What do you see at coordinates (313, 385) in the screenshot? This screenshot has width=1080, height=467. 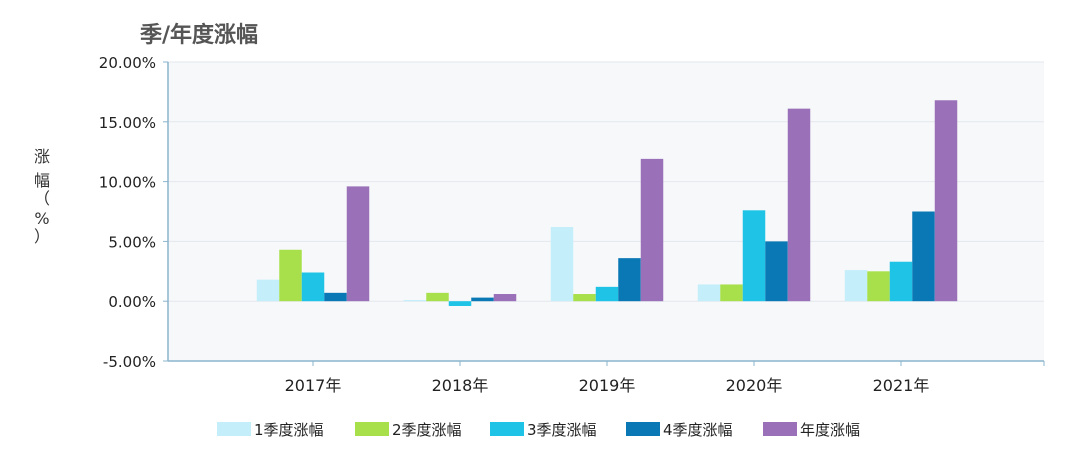 I see `x-tick-label: 2017年` at bounding box center [313, 385].